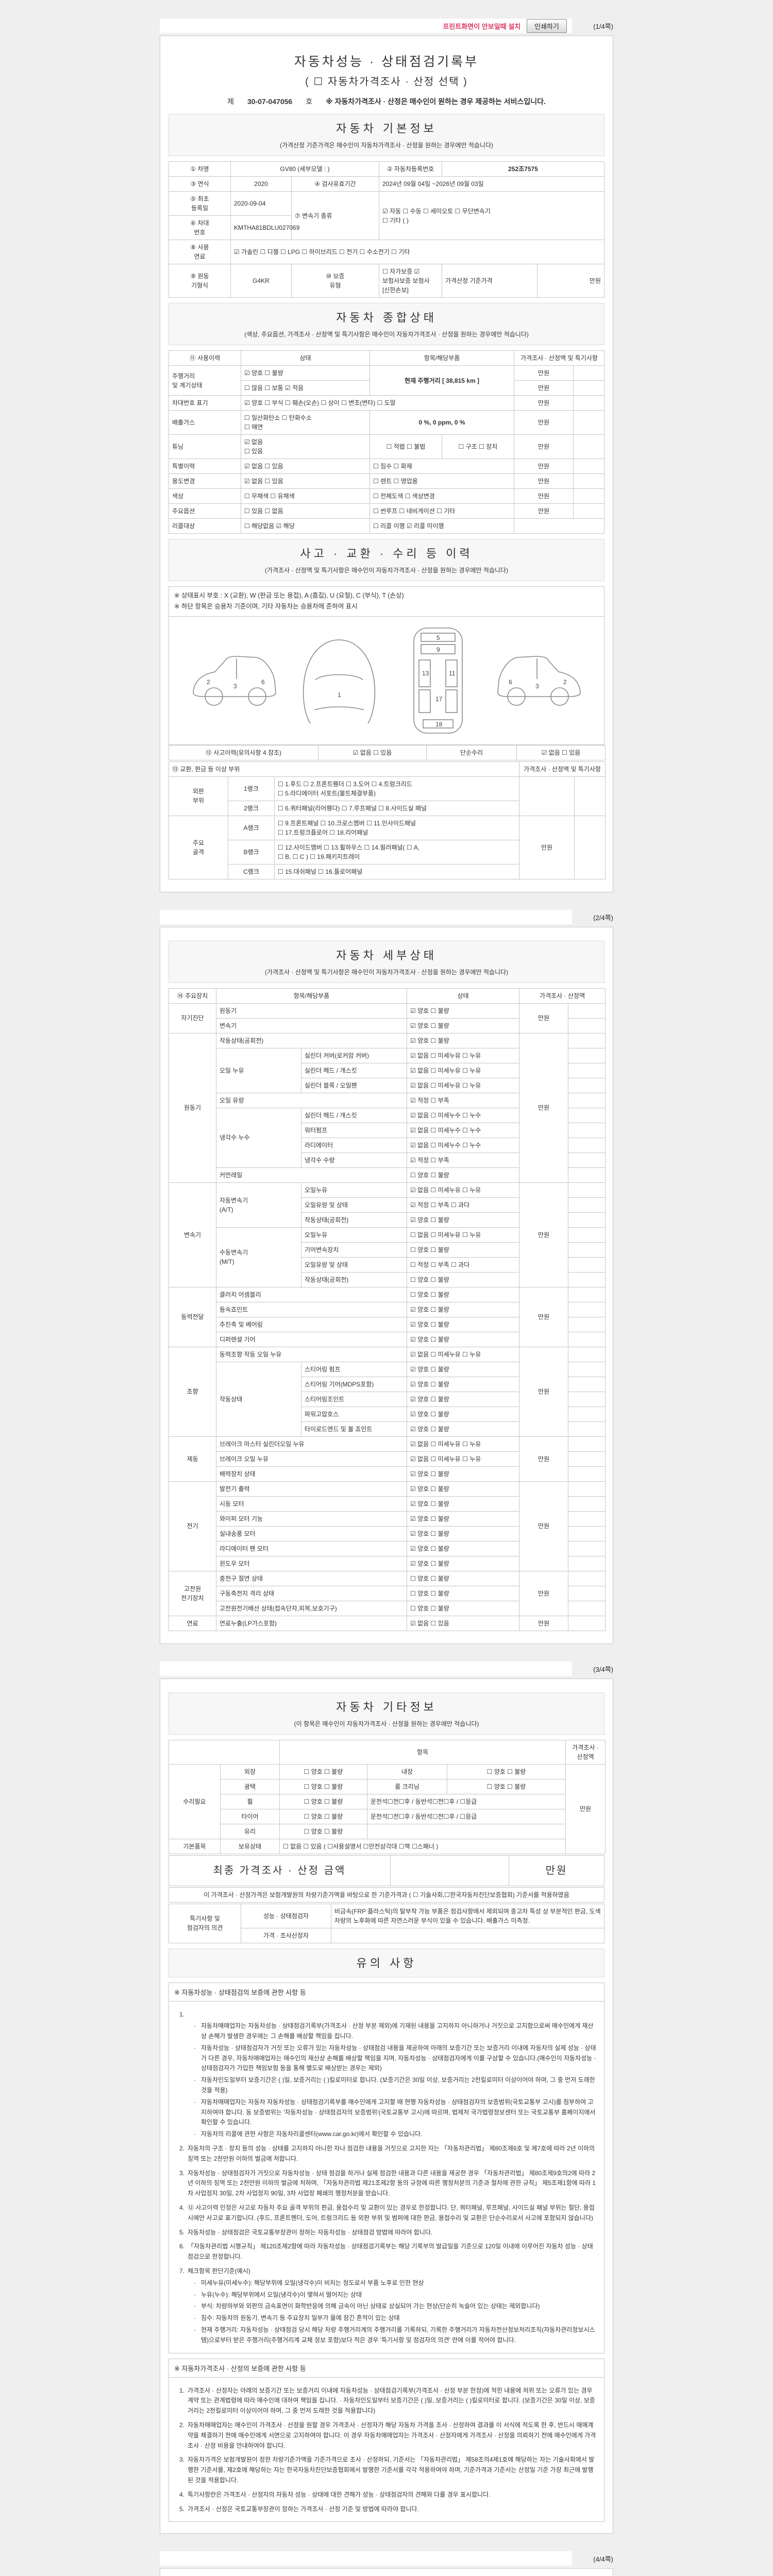 The height and width of the screenshot is (2576, 773). Describe the element at coordinates (463, 1235) in the screenshot. I see `table-cell: ☐ 없음 ☐ 미세누유 ☐ 누유` at that location.